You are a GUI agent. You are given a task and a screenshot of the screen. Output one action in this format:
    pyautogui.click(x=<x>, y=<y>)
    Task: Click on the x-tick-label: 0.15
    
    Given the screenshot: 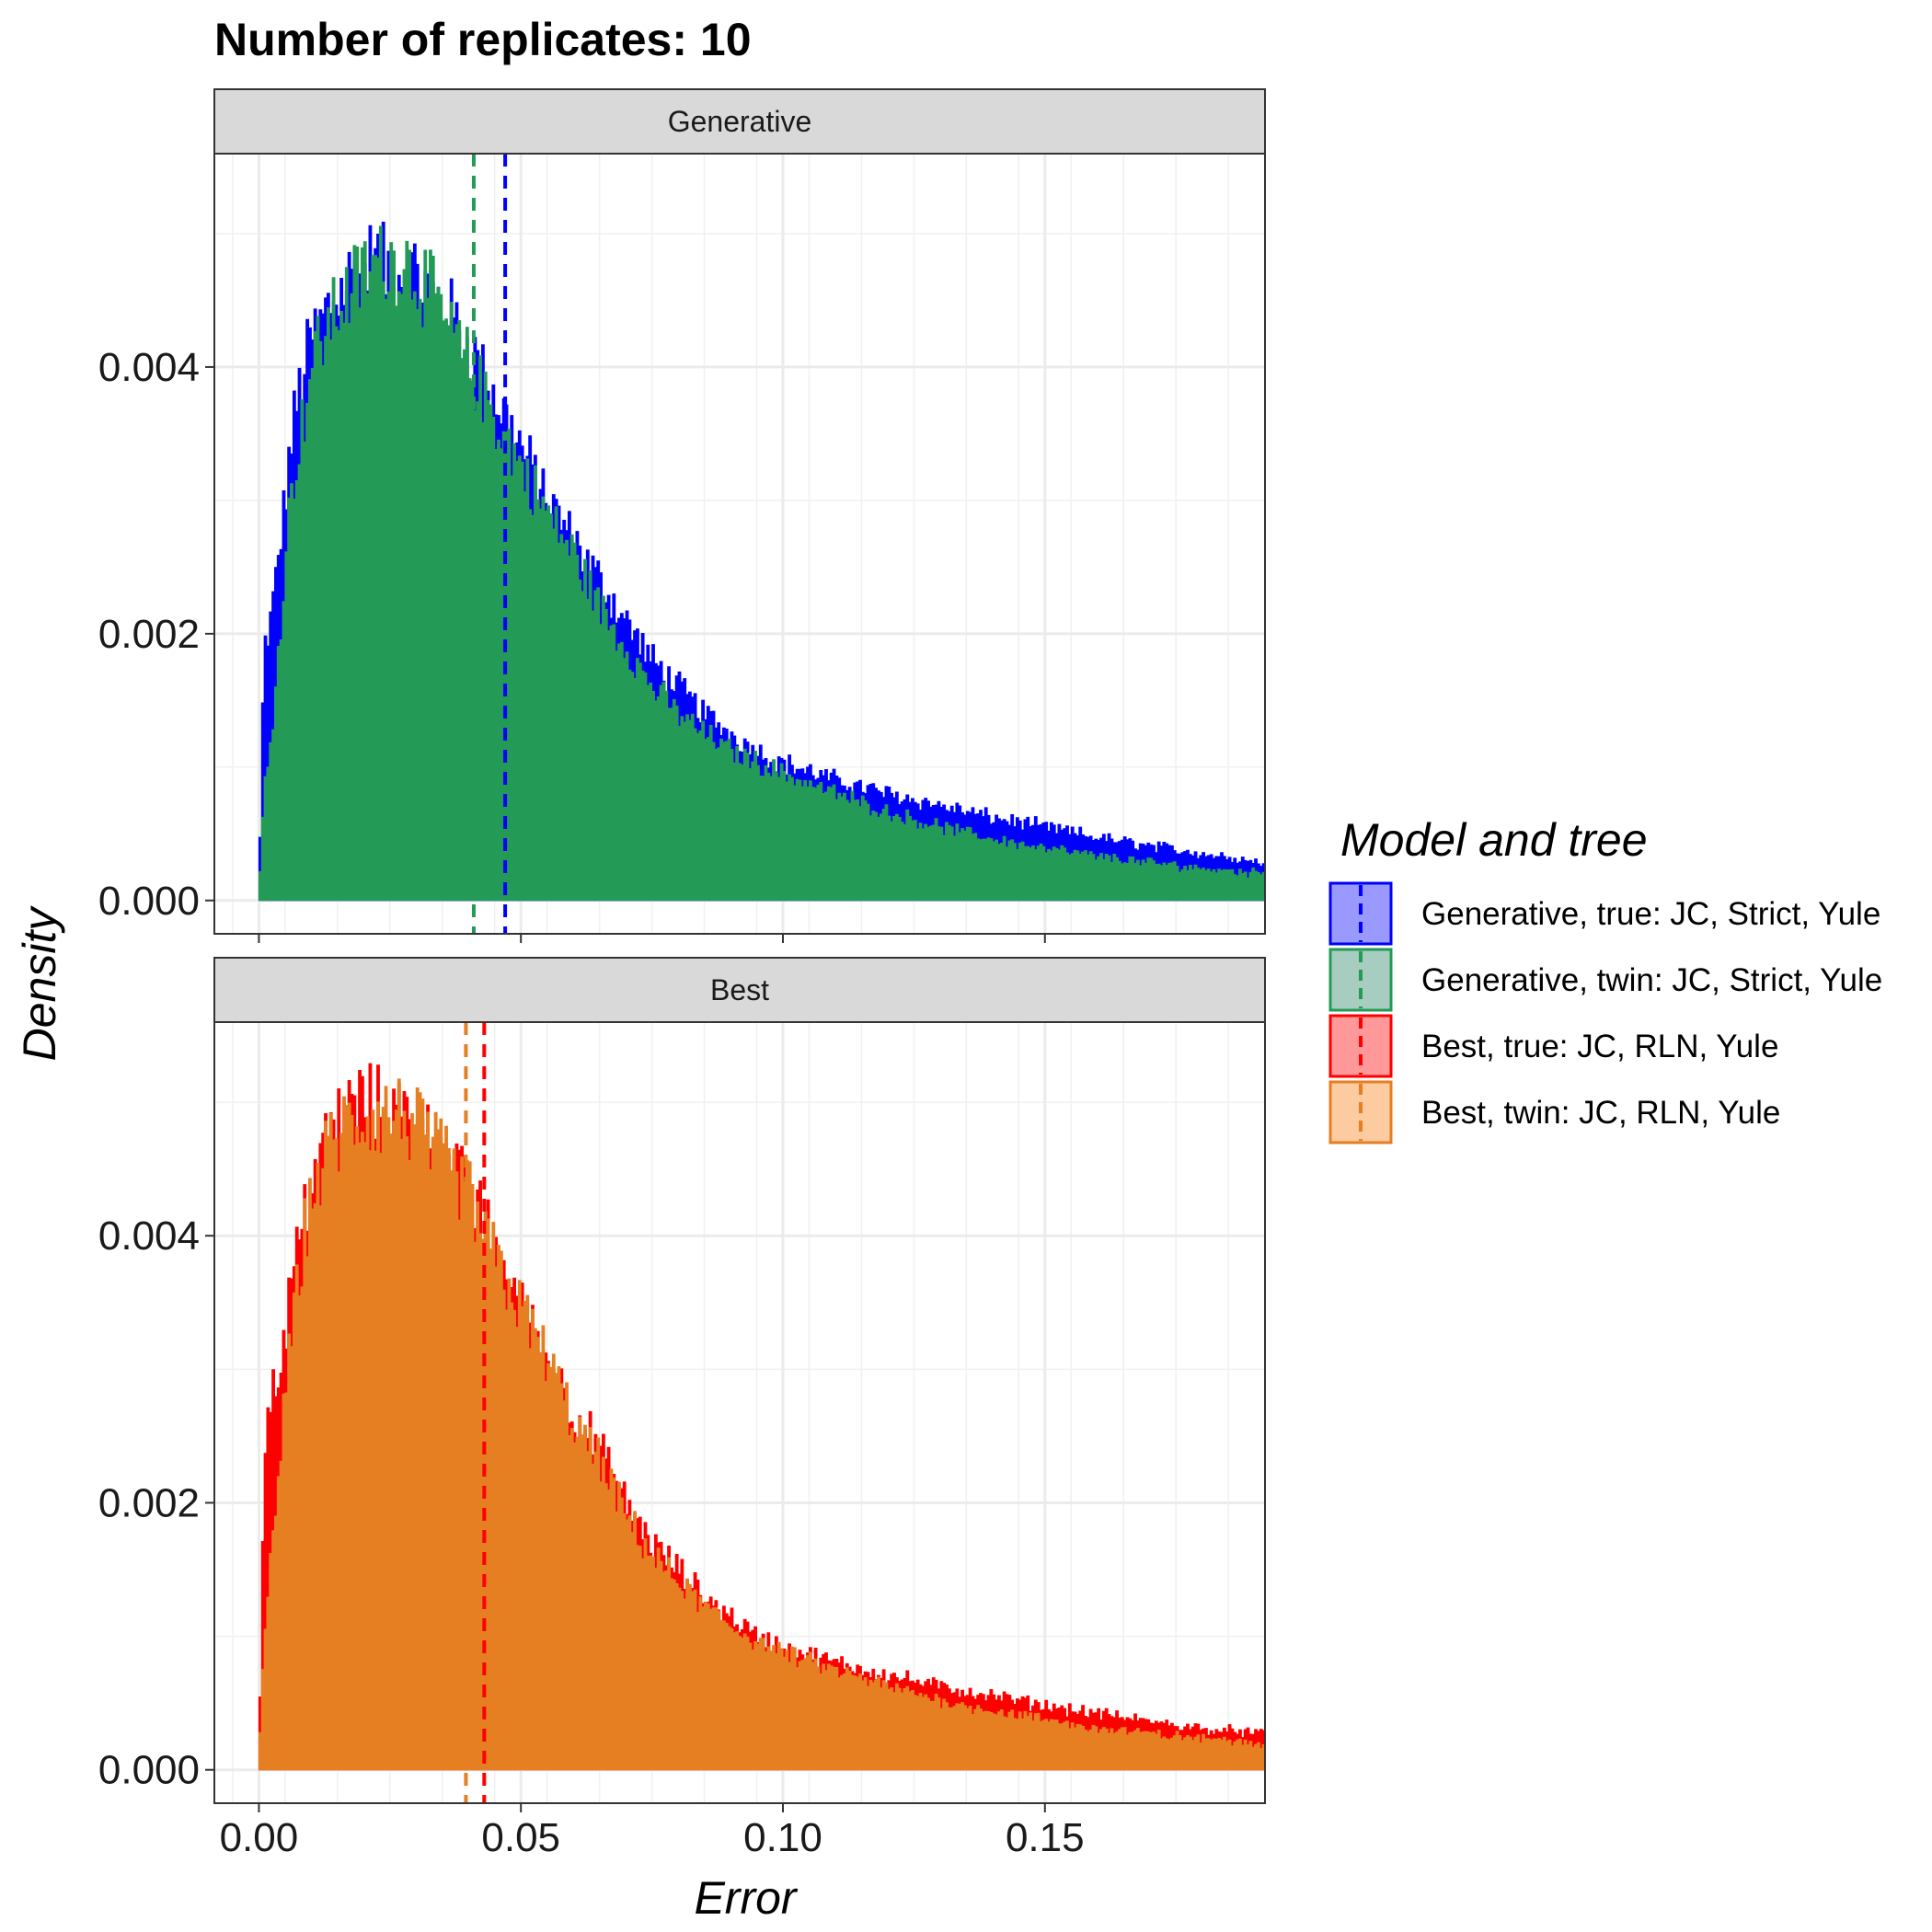 What is the action you would take?
    pyautogui.click(x=1045, y=1837)
    